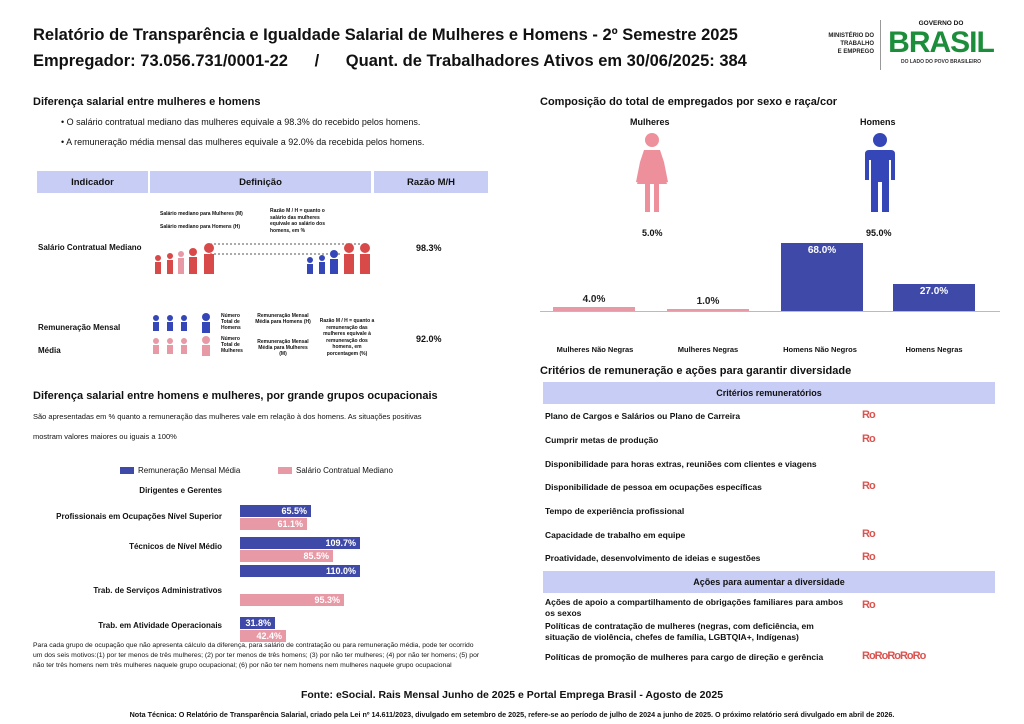 The width and height of the screenshot is (1024, 724). Describe the element at coordinates (940, 62) in the screenshot. I see `gov-bottom: DO LADO DO POVO BRASILEIRO` at that location.